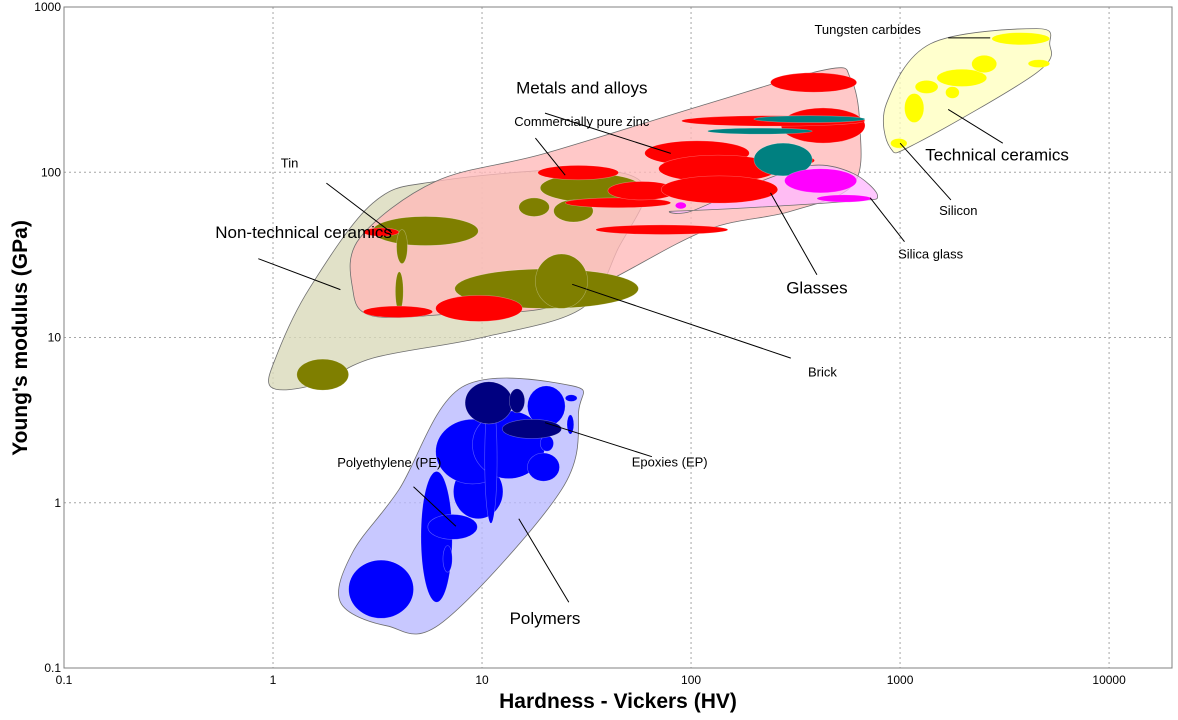 The width and height of the screenshot is (1178, 720). Describe the element at coordinates (52, 668) in the screenshot. I see `y-tick-label: 0.1` at that location.